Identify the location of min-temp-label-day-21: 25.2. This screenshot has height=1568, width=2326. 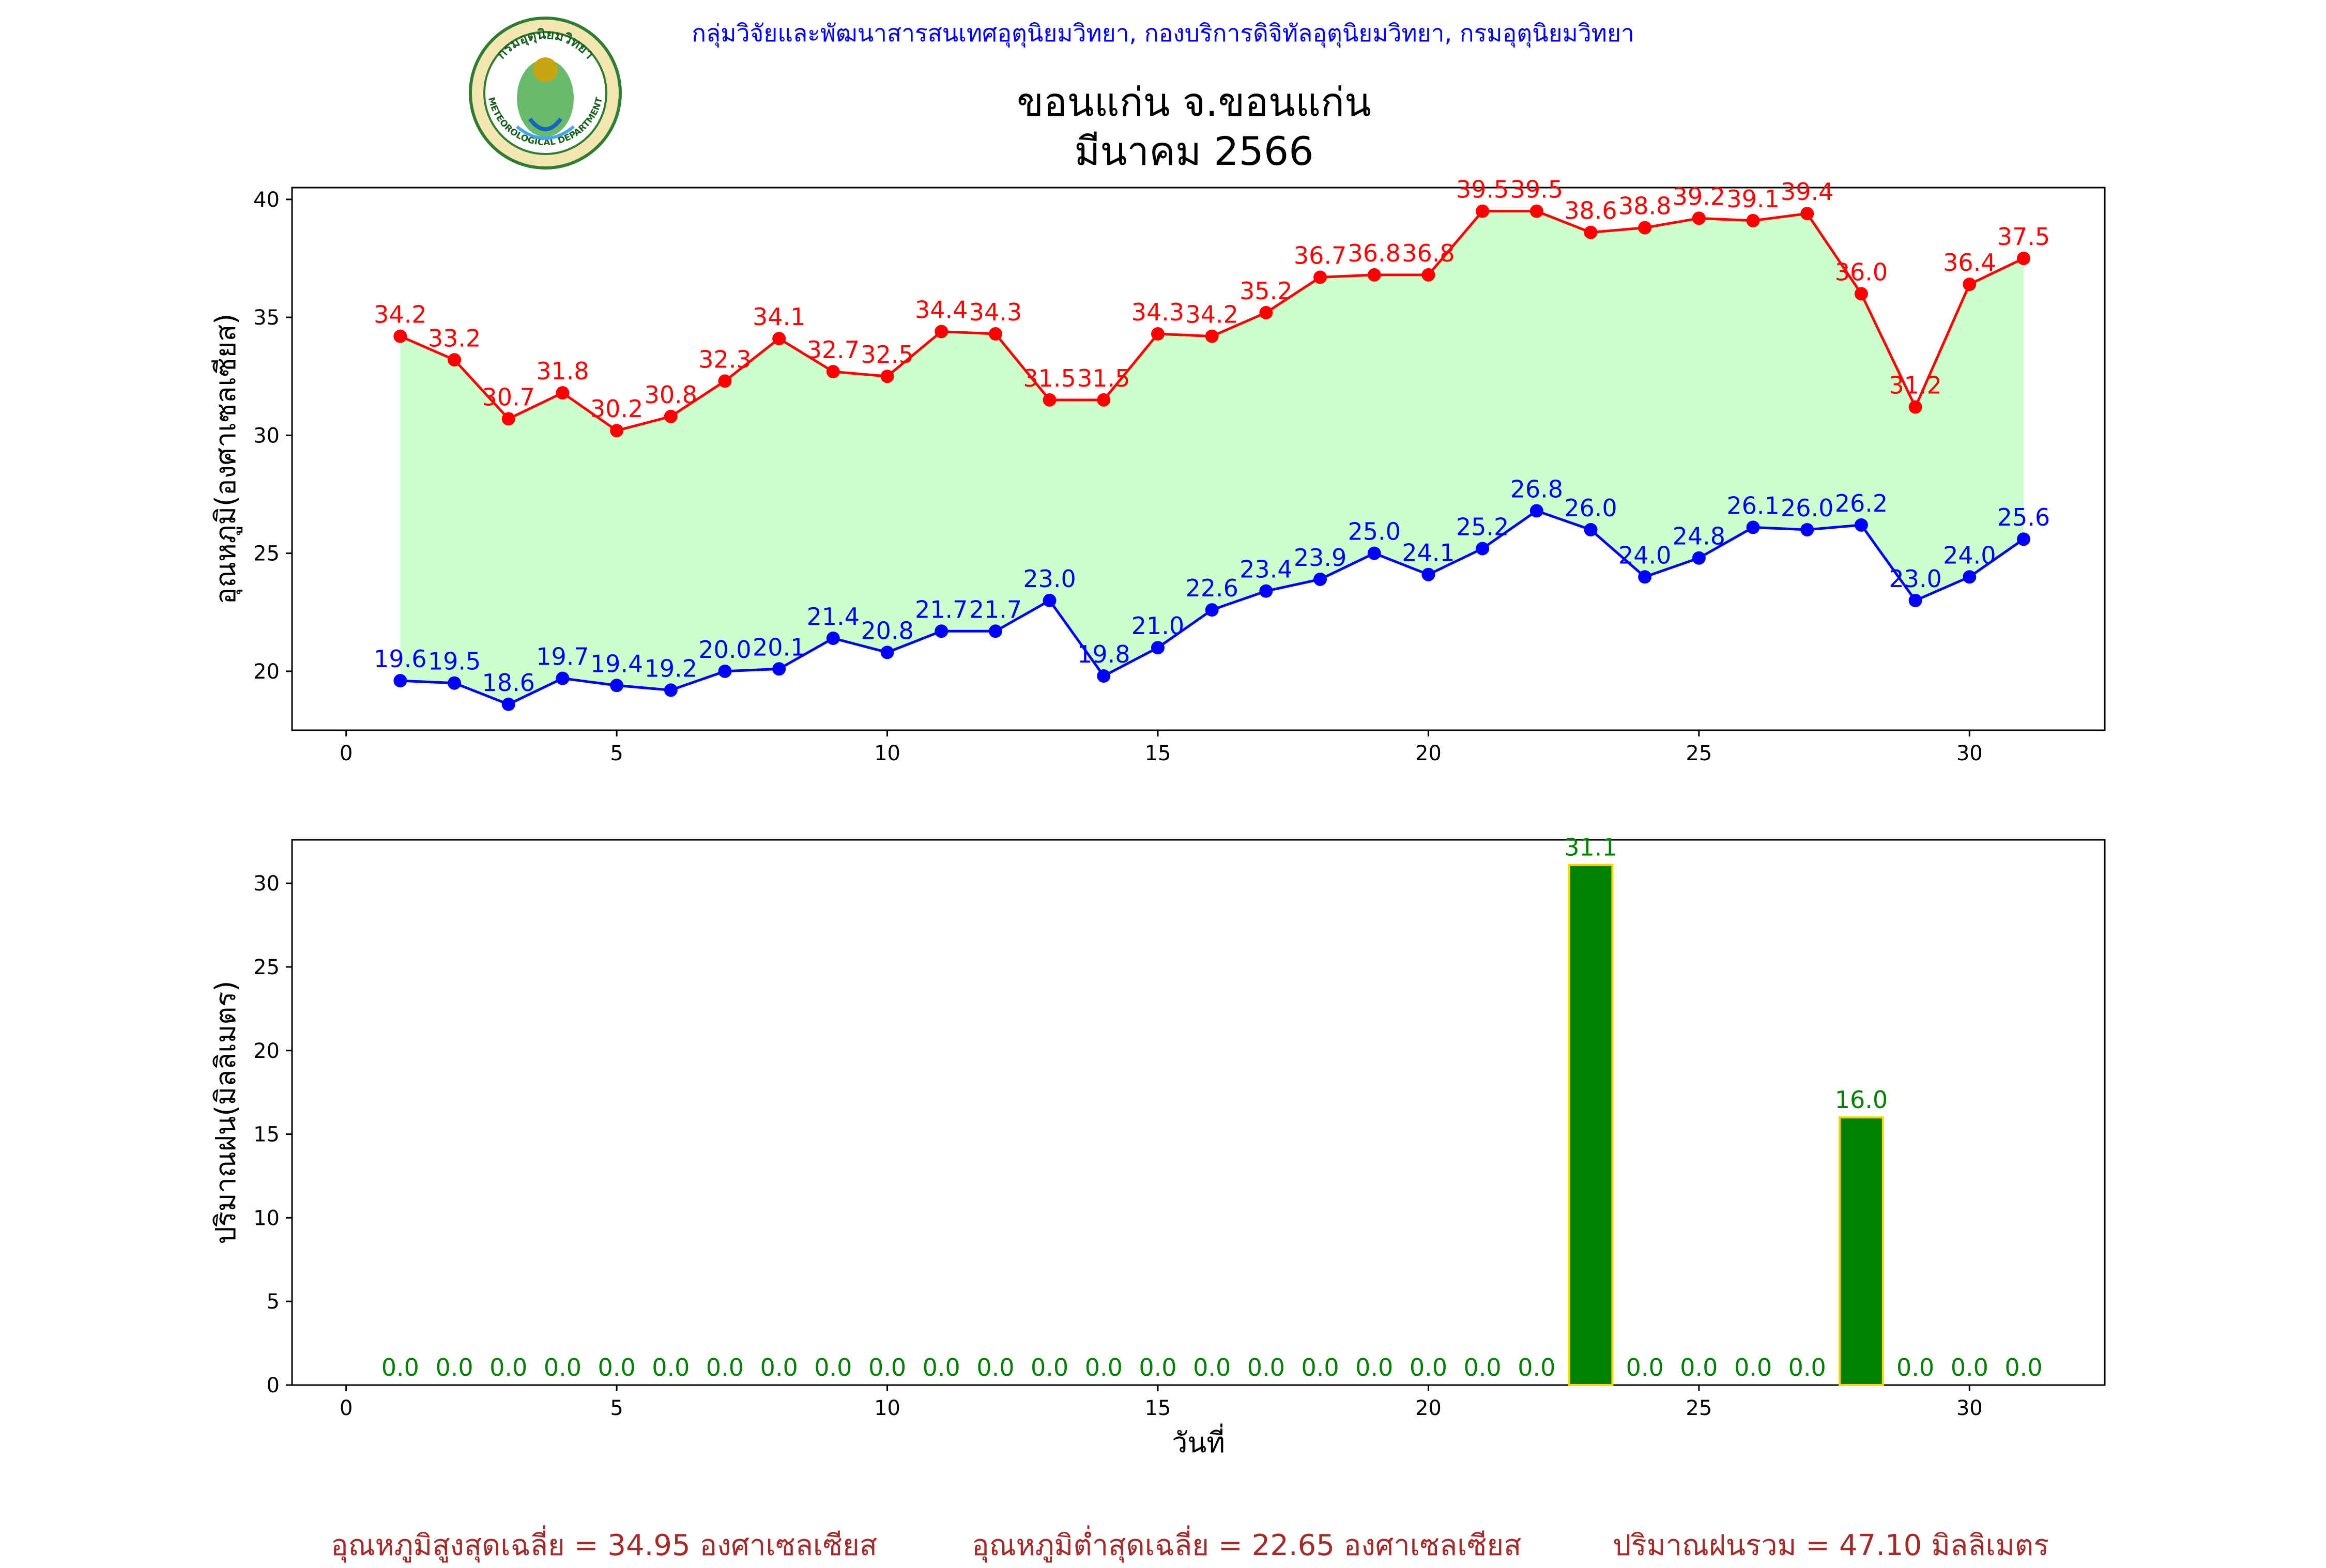
(1482, 527).